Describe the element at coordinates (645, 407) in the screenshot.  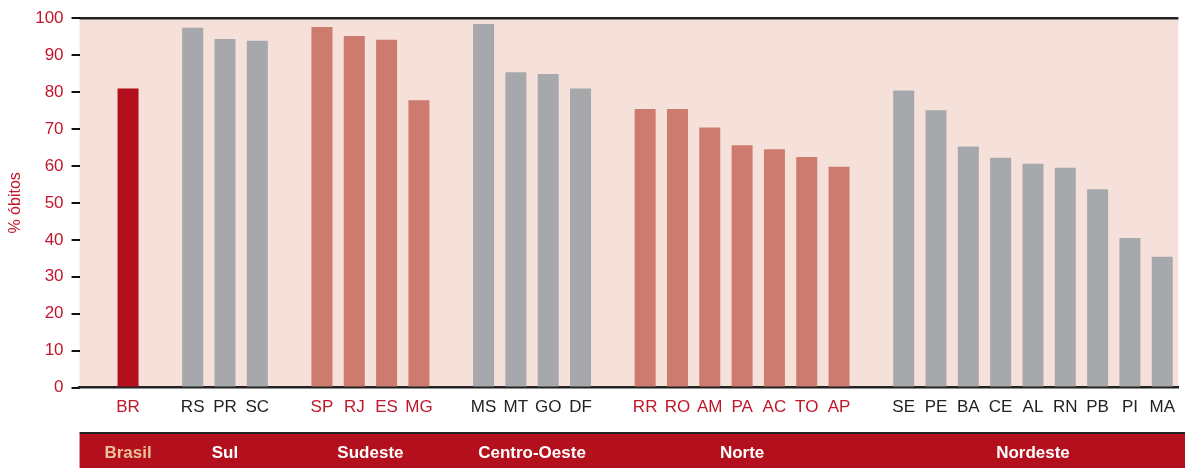
I see `x-tick-label: RR` at that location.